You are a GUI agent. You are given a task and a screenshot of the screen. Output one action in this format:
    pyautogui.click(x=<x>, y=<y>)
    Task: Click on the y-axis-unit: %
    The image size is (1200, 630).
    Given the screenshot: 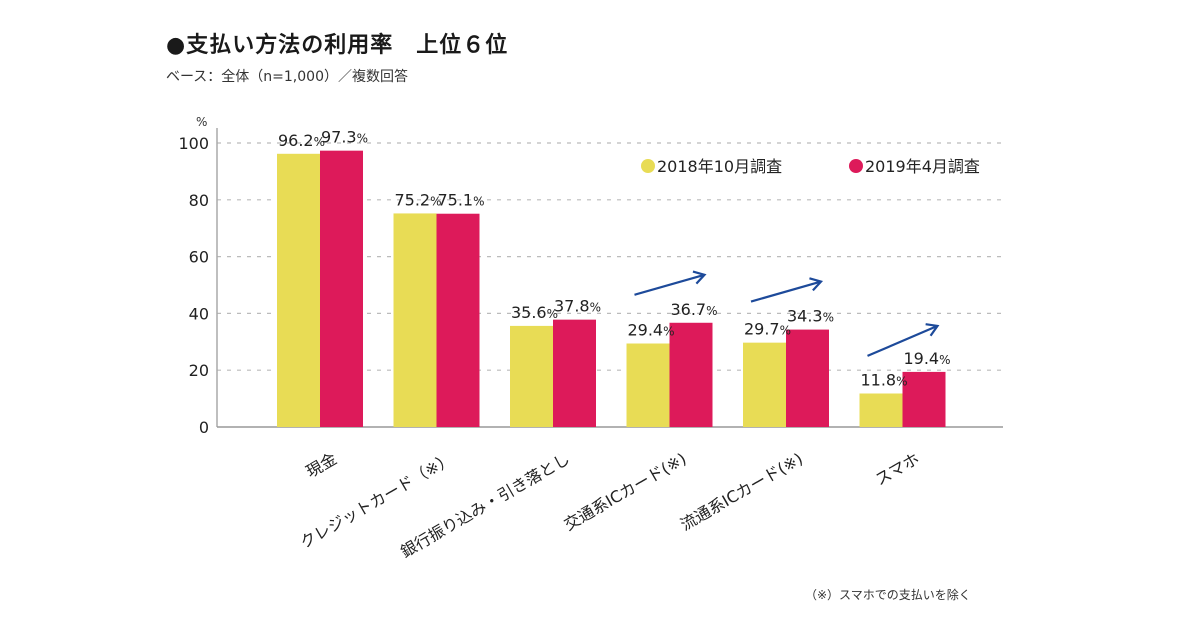 What is the action you would take?
    pyautogui.click(x=201, y=122)
    